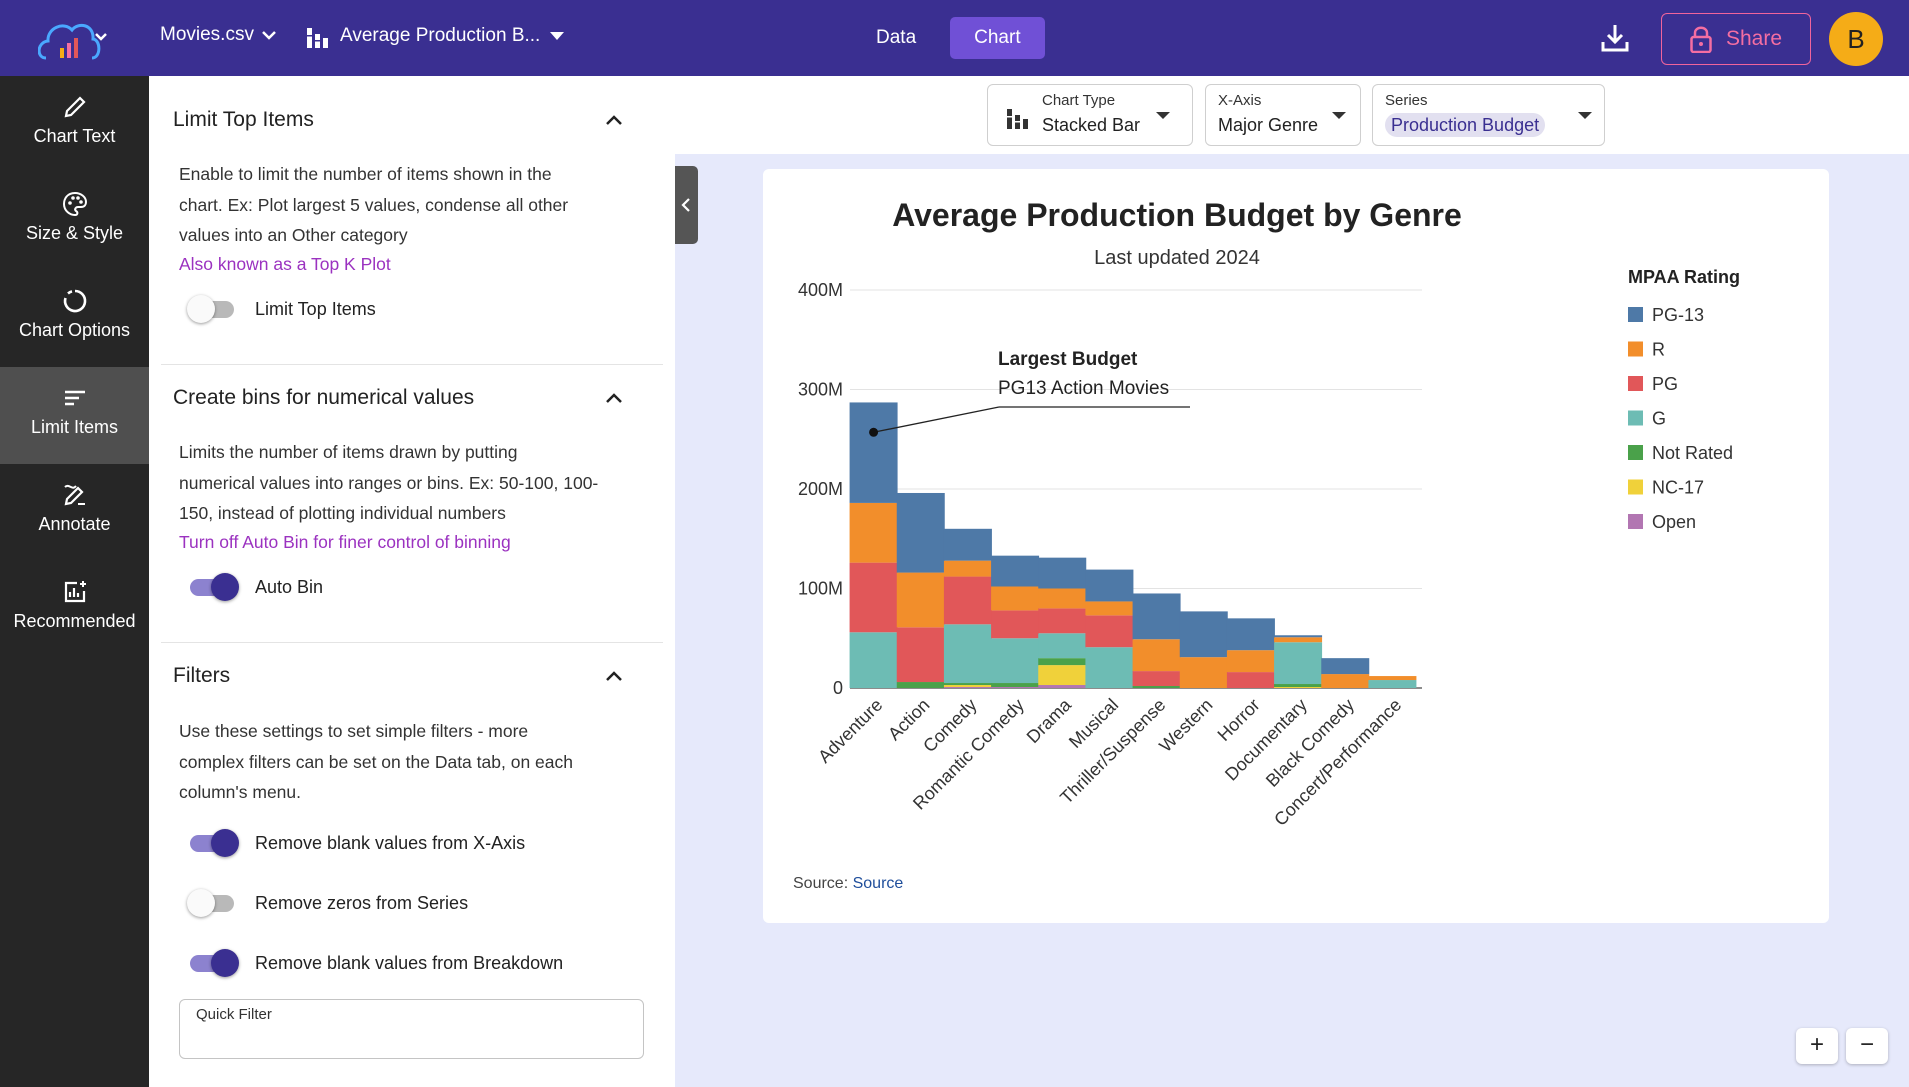 Image resolution: width=1909 pixels, height=1087 pixels. I want to click on remove-blank-x-toggle, so click(213, 843).